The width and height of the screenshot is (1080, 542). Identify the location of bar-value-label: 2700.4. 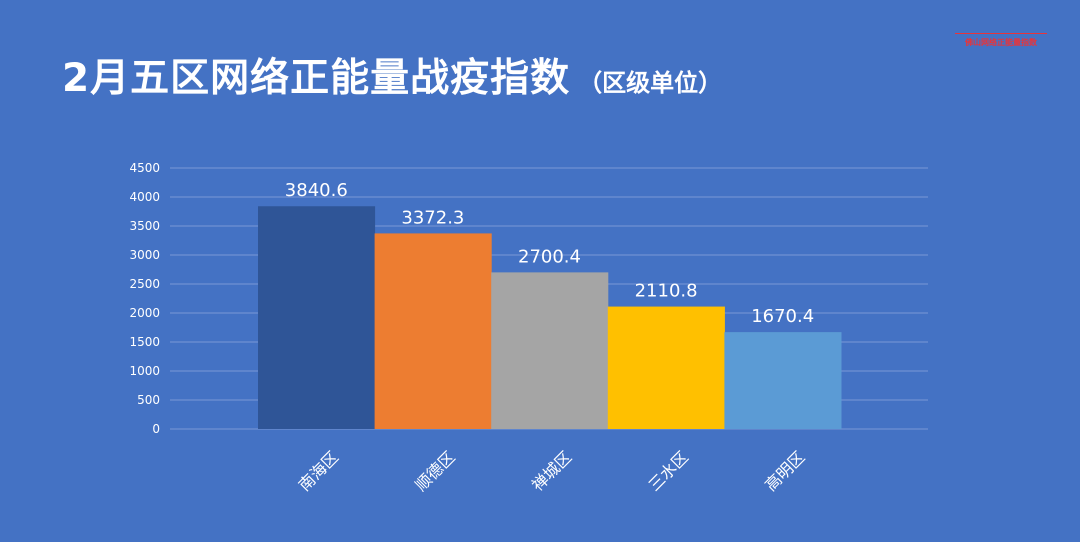
(549, 256).